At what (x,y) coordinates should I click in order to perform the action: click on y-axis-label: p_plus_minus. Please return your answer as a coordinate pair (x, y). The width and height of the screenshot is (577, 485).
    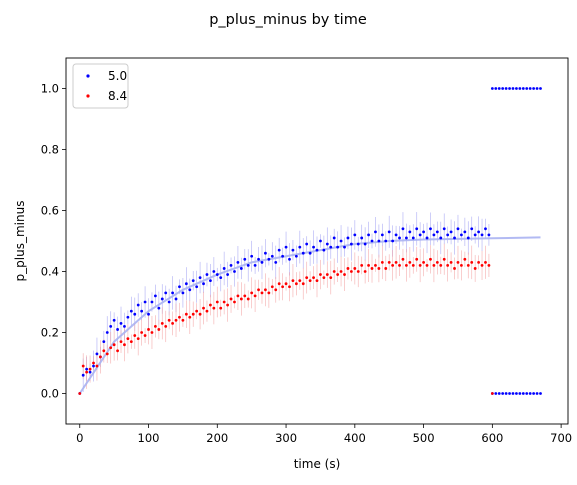
    Looking at the image, I should click on (20, 241).